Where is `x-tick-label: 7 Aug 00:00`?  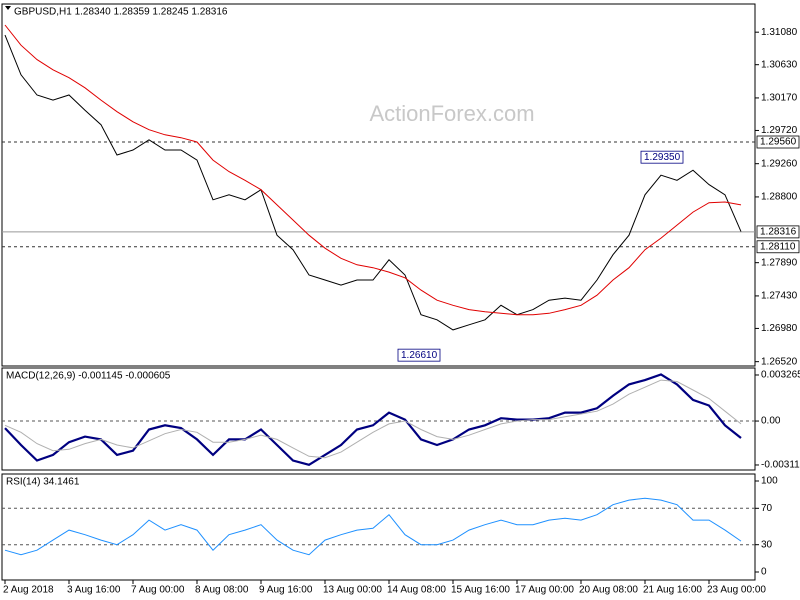 x-tick-label: 7 Aug 00:00 is located at coordinates (158, 590).